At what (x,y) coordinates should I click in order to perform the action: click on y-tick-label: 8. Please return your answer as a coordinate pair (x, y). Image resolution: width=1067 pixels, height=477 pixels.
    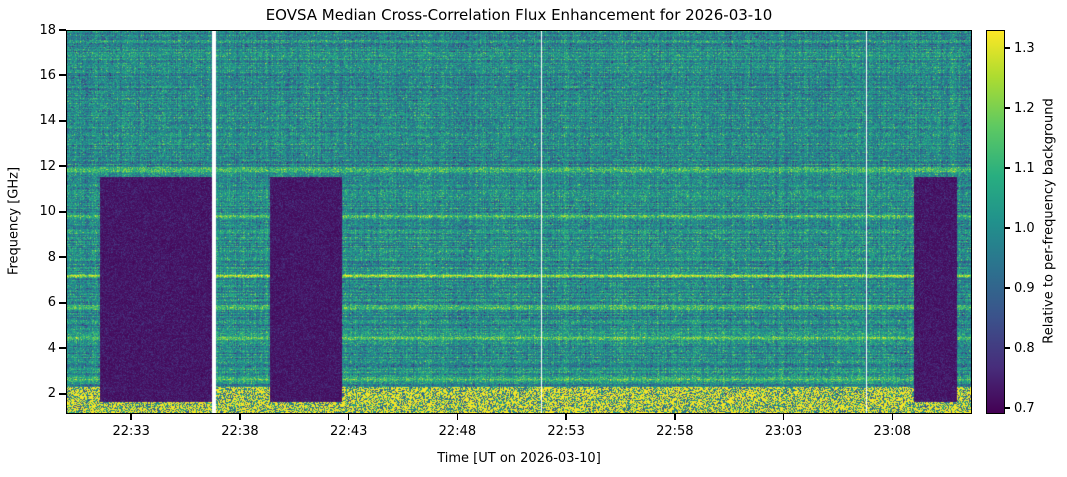
    Looking at the image, I should click on (51, 257).